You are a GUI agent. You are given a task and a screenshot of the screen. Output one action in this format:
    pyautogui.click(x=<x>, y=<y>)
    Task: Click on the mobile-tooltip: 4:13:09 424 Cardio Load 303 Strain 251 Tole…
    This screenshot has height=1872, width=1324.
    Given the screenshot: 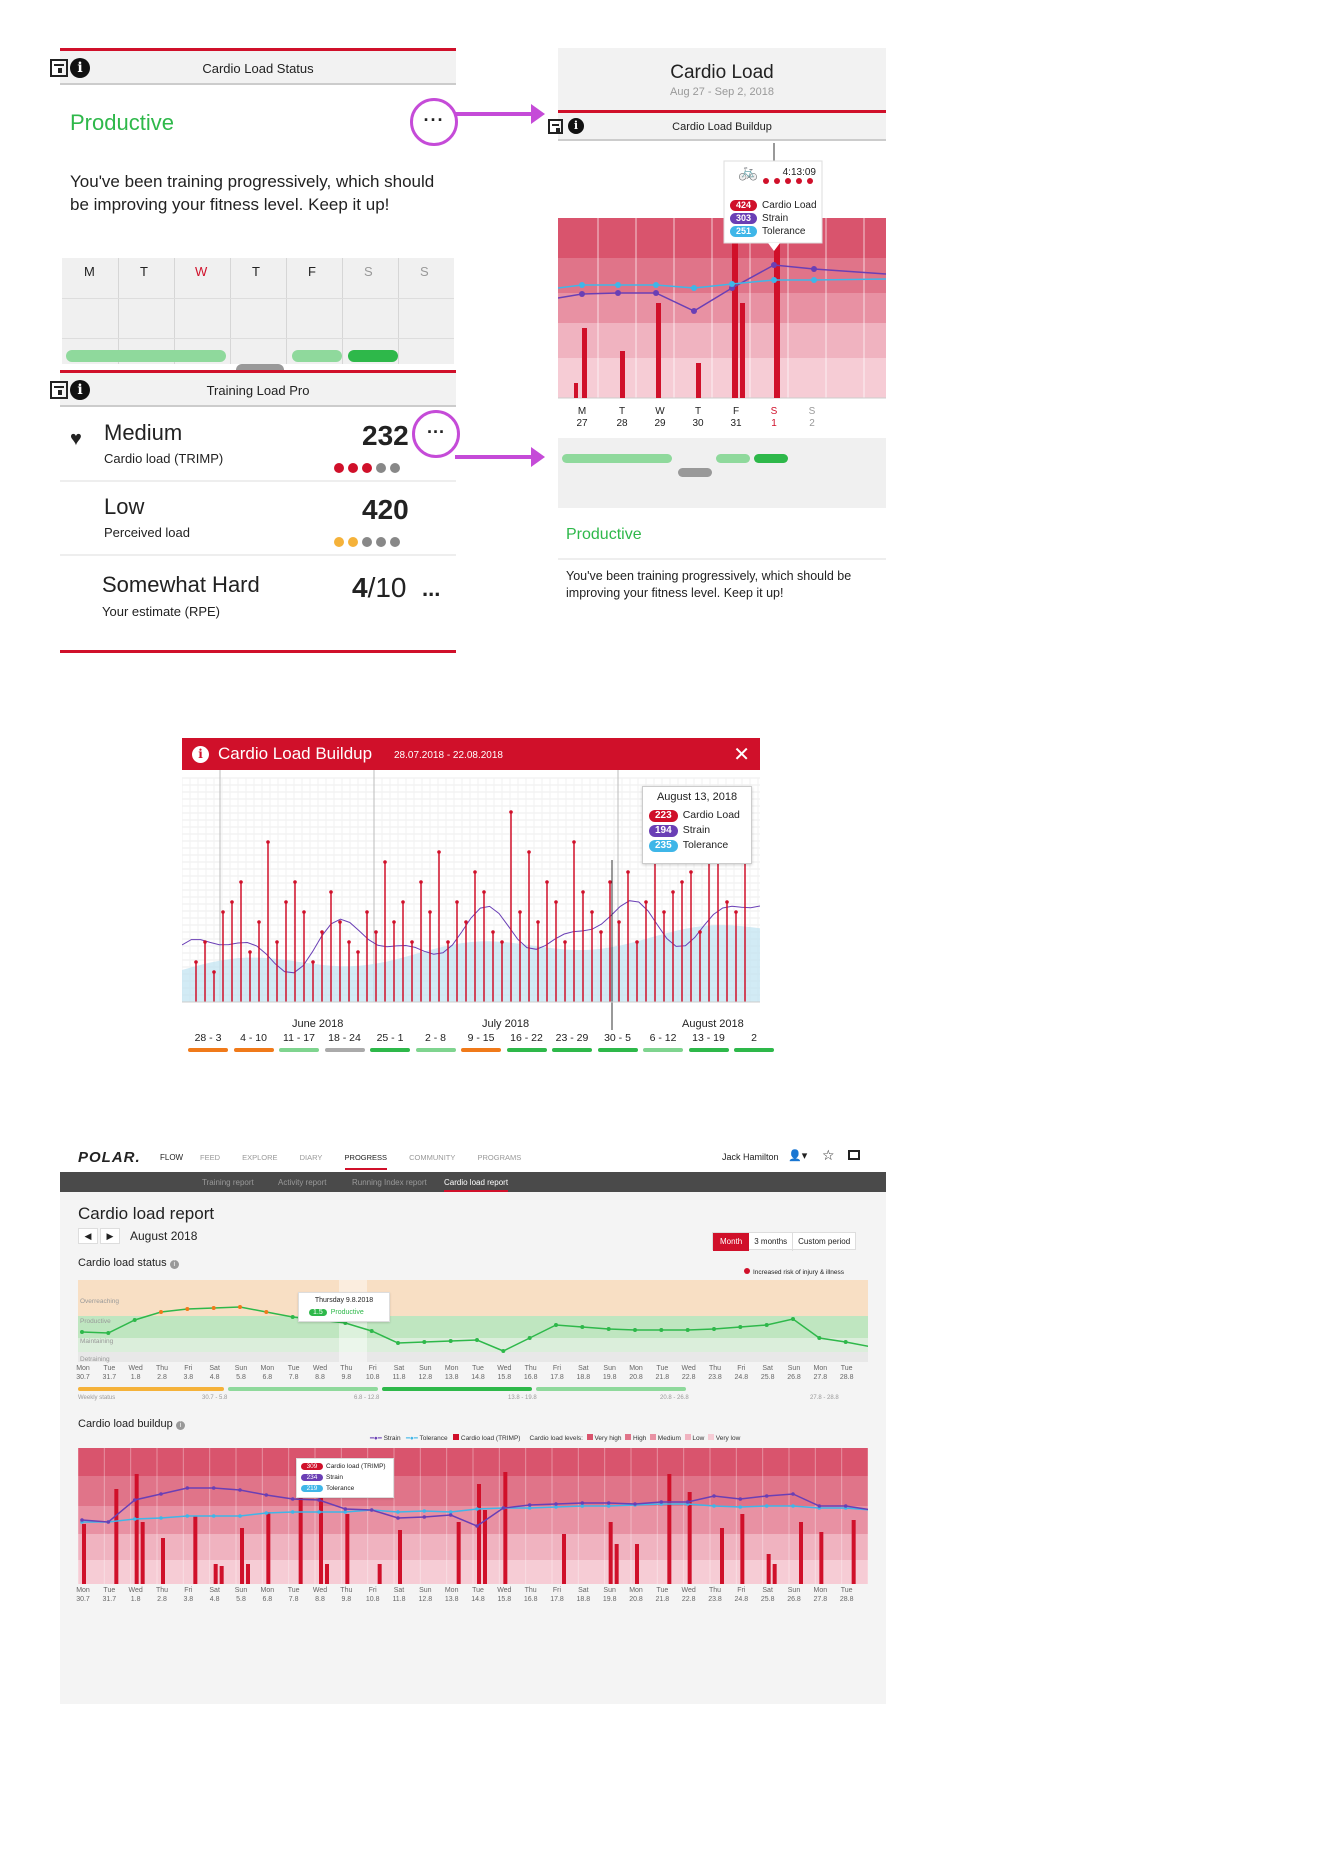 What is the action you would take?
    pyautogui.click(x=774, y=202)
    